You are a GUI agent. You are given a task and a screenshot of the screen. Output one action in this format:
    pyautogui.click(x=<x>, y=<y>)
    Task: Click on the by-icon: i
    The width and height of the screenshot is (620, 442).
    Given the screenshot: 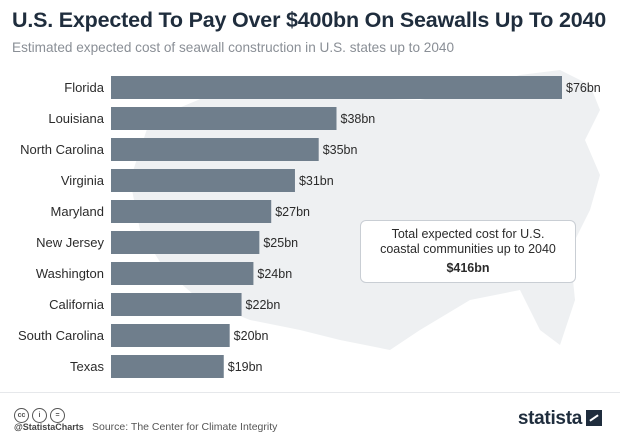 What is the action you would take?
    pyautogui.click(x=39, y=415)
    